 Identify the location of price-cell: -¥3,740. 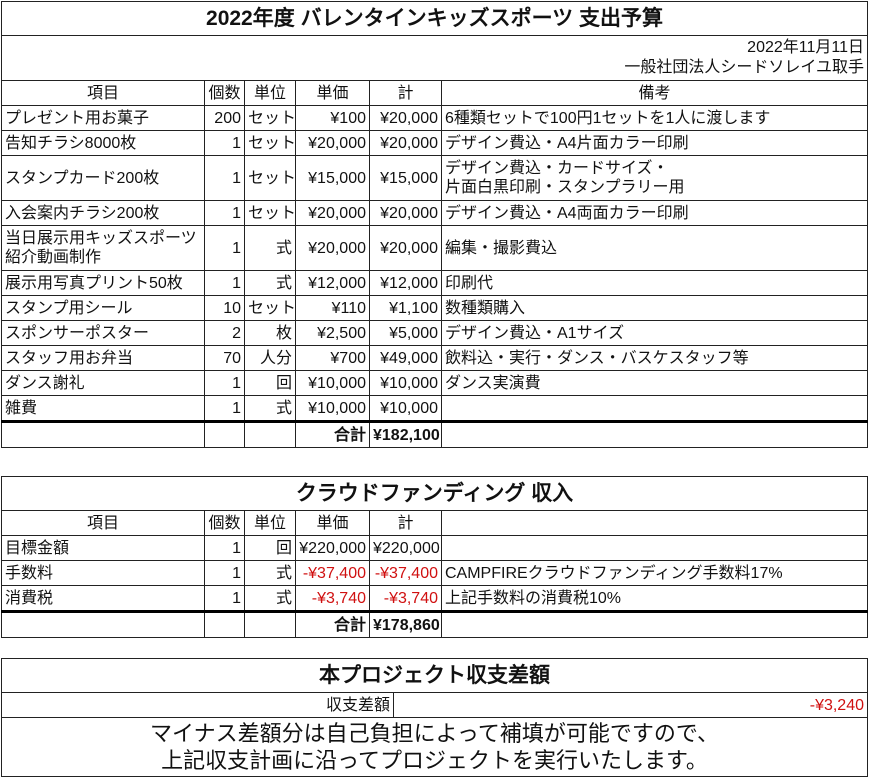
(332, 598).